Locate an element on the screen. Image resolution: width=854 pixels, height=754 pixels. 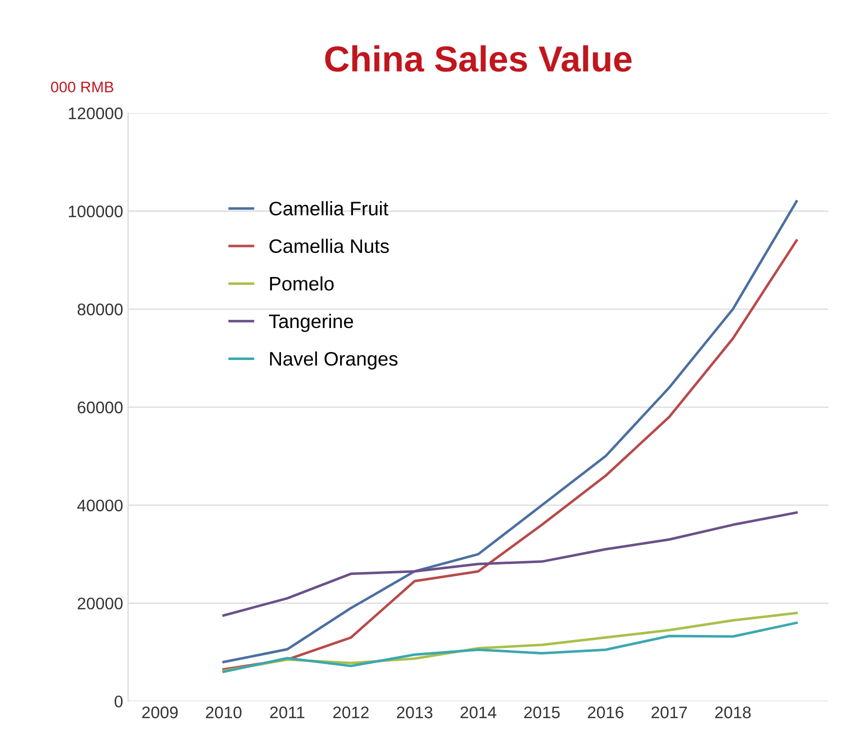
x-tick-label: 2009 is located at coordinates (160, 712).